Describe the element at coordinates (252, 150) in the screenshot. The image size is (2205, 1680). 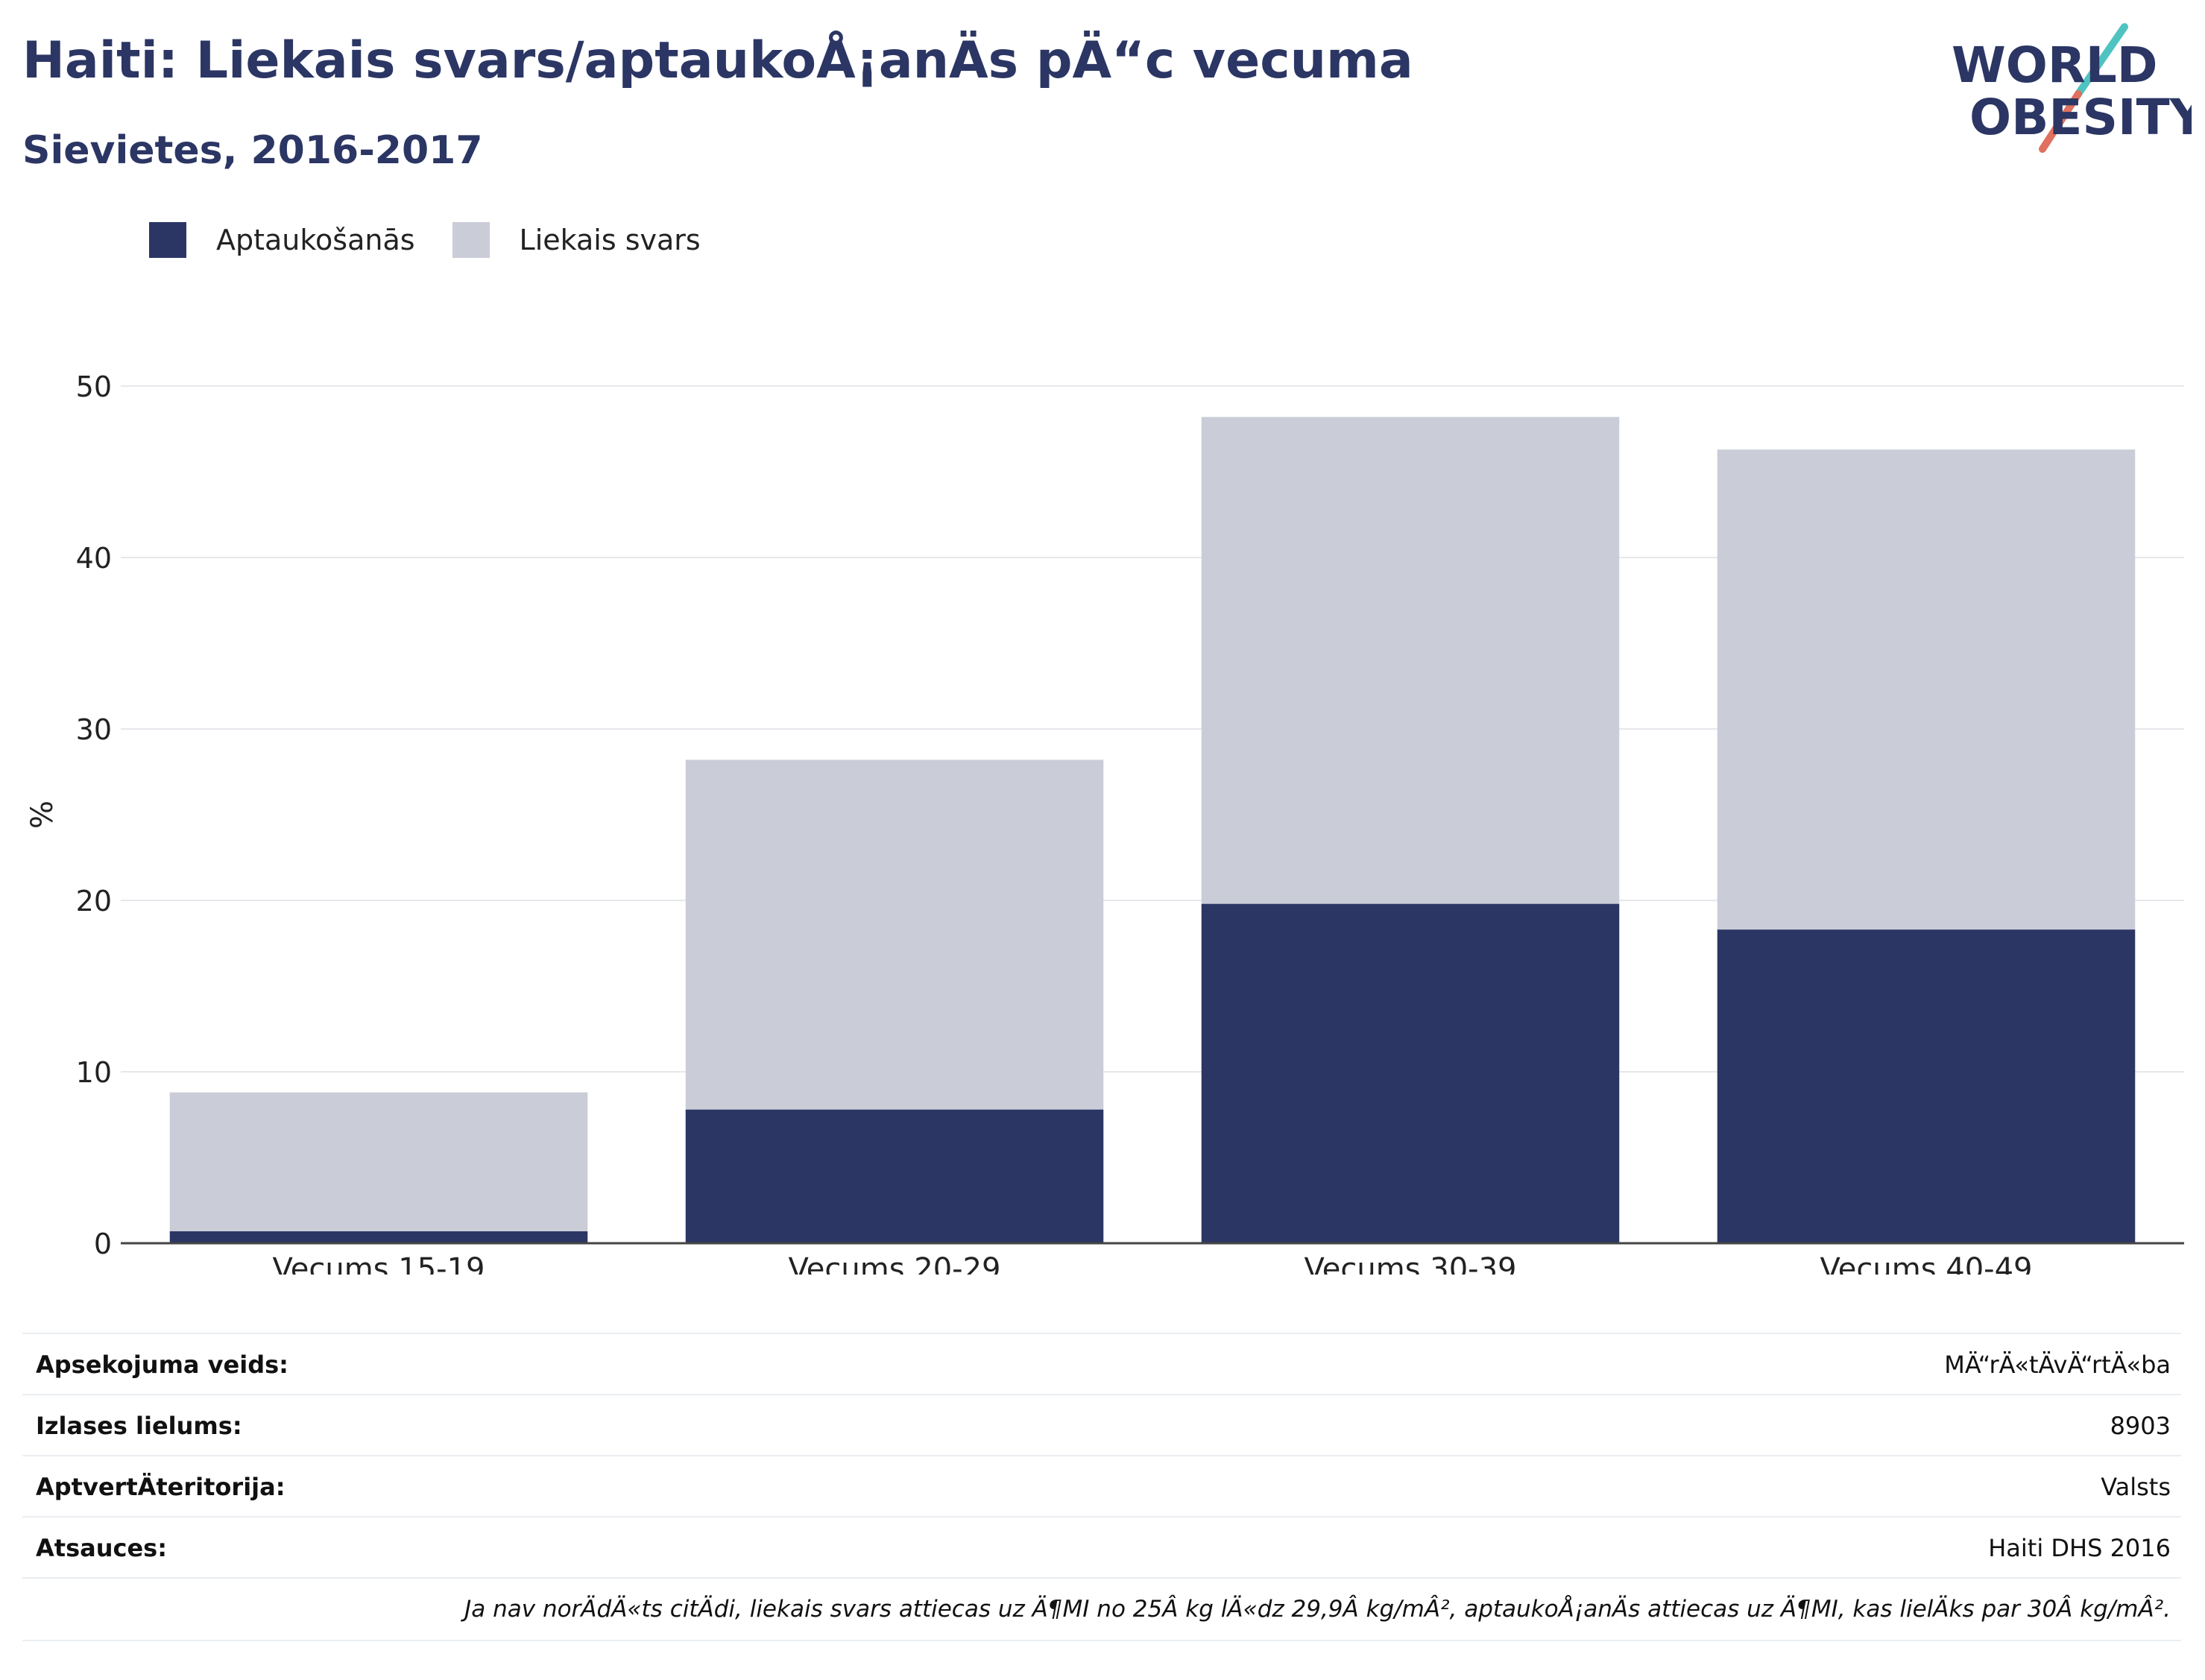
I see `chart-subtitle: Sievietes, 2016-2017` at that location.